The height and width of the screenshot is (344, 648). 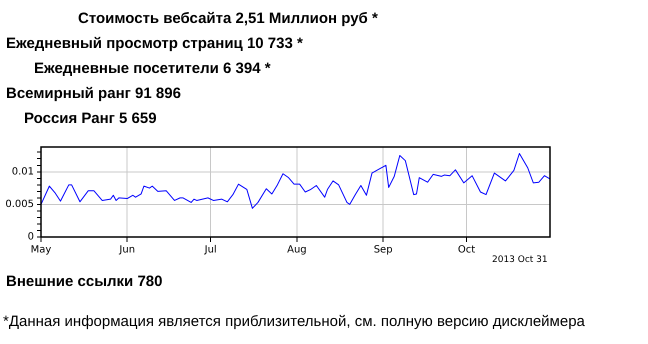 What do you see at coordinates (294, 321) in the screenshot?
I see `text: *Данная информация является приблизительной, см. полную версию дисклеймера` at bounding box center [294, 321].